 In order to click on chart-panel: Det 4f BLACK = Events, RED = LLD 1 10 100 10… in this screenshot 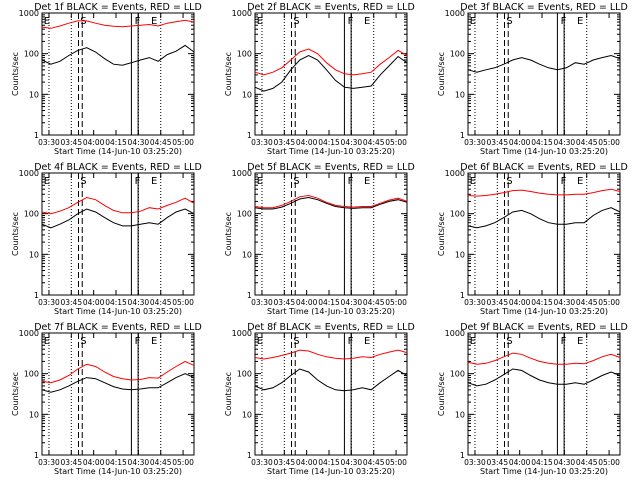, I will do `click(106, 239)`.